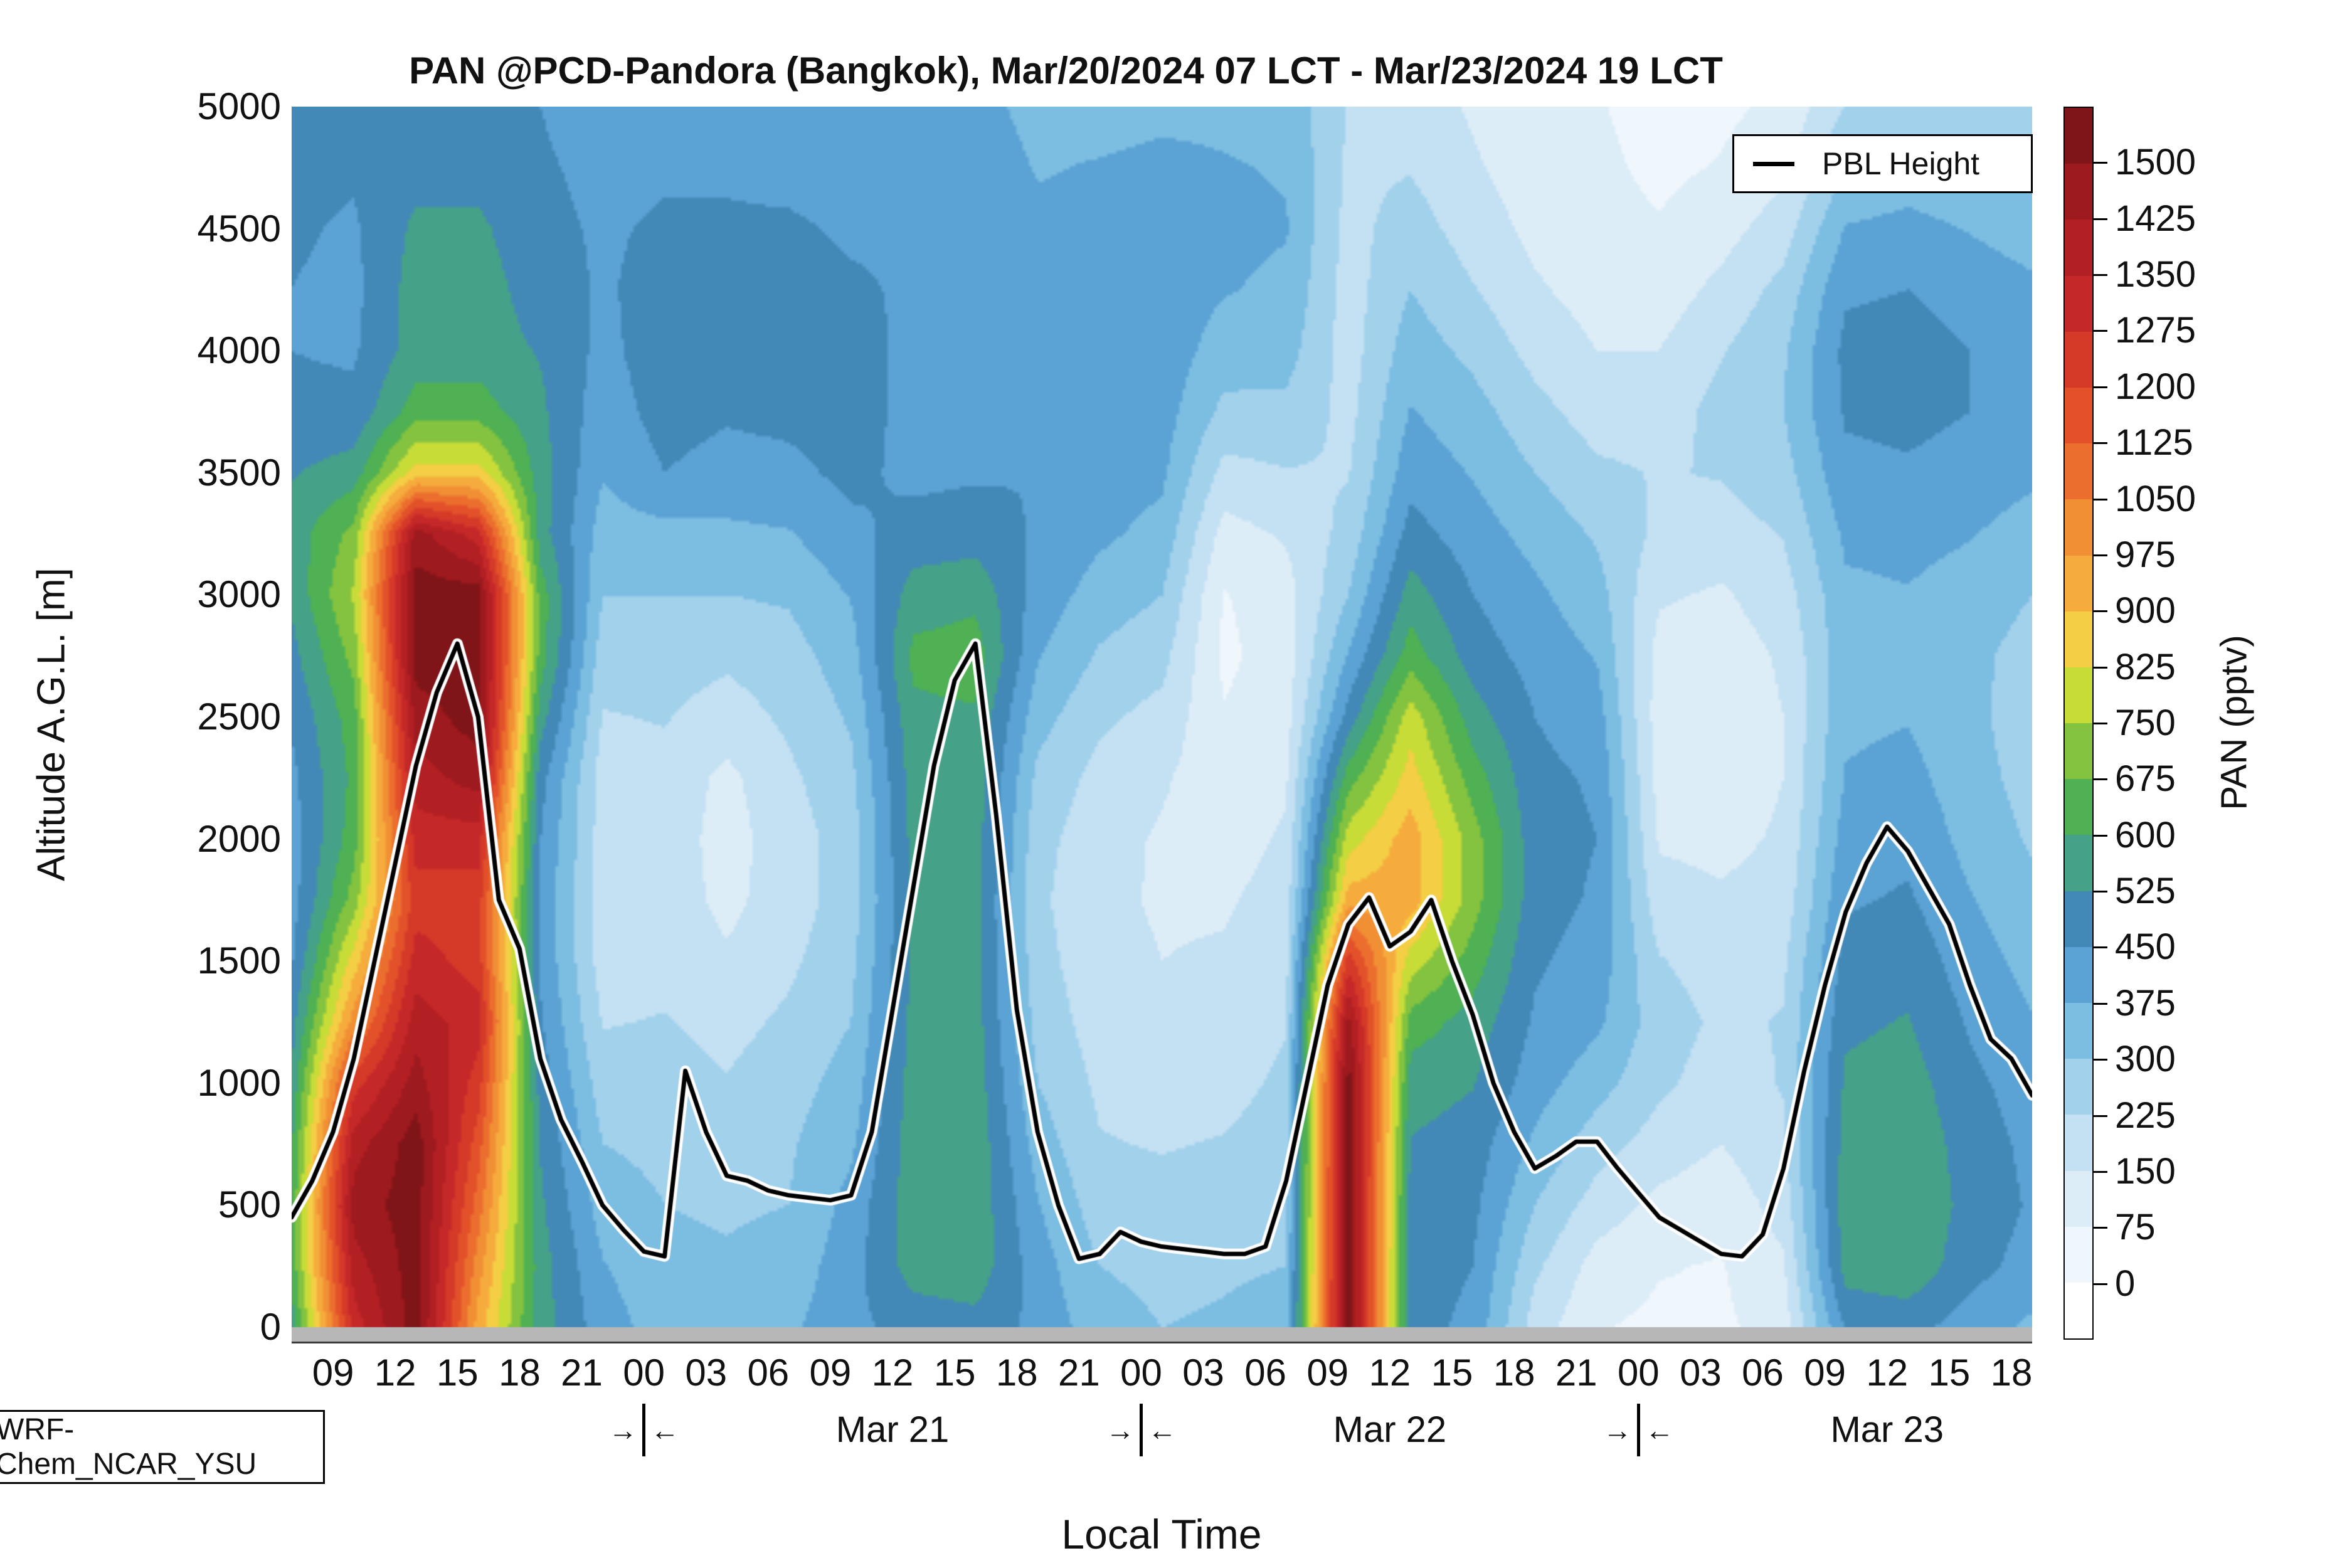  I want to click on day-label: Mar 21, so click(892, 1429).